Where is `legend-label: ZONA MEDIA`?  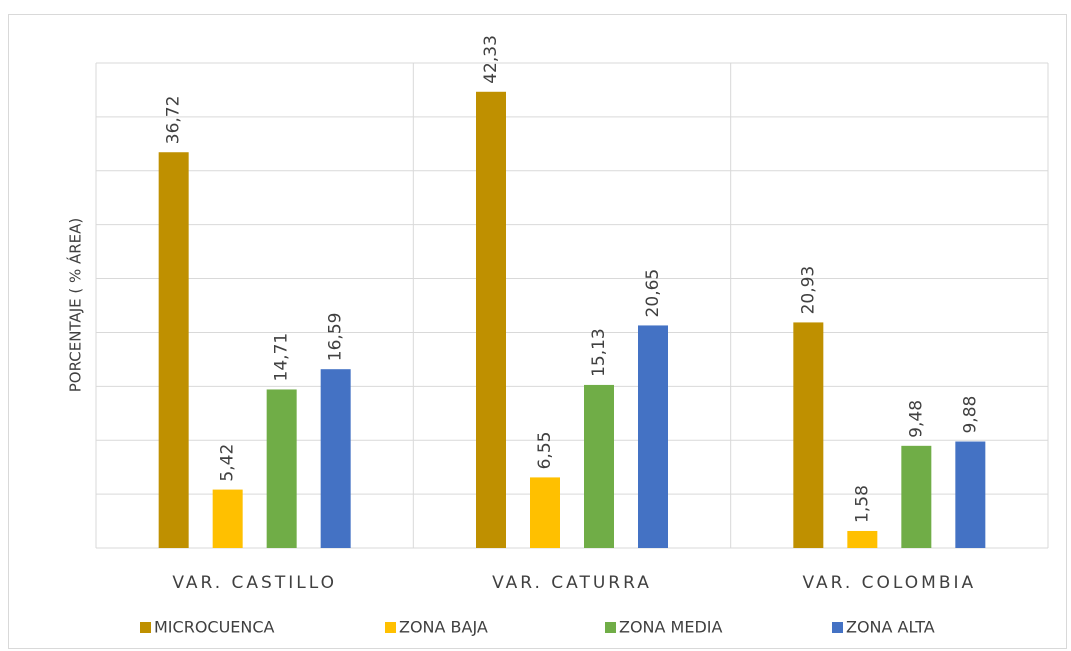 legend-label: ZONA MEDIA is located at coordinates (671, 627).